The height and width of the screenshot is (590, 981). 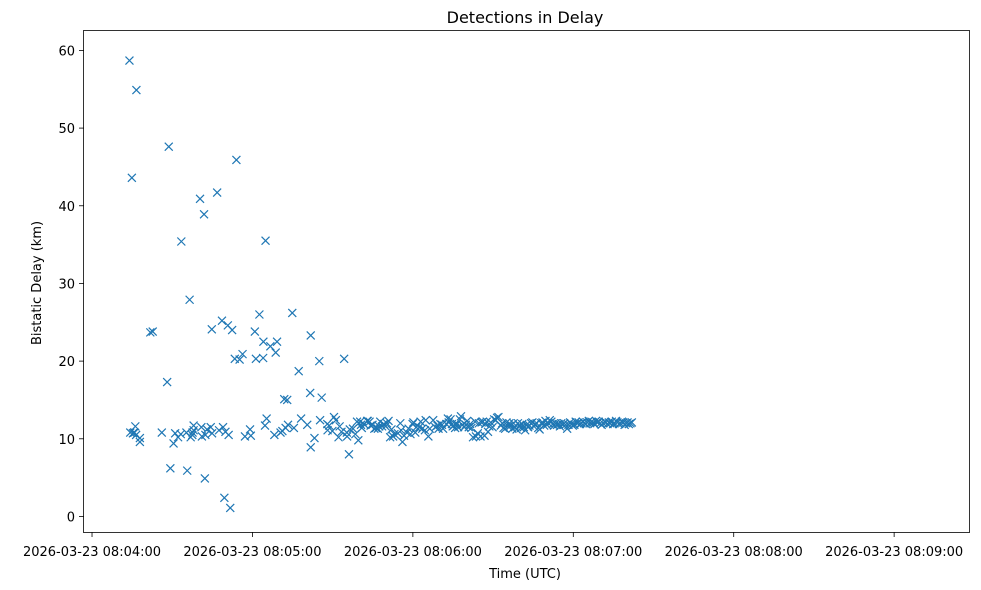 What do you see at coordinates (66, 129) in the screenshot?
I see `y-tick-label: 50` at bounding box center [66, 129].